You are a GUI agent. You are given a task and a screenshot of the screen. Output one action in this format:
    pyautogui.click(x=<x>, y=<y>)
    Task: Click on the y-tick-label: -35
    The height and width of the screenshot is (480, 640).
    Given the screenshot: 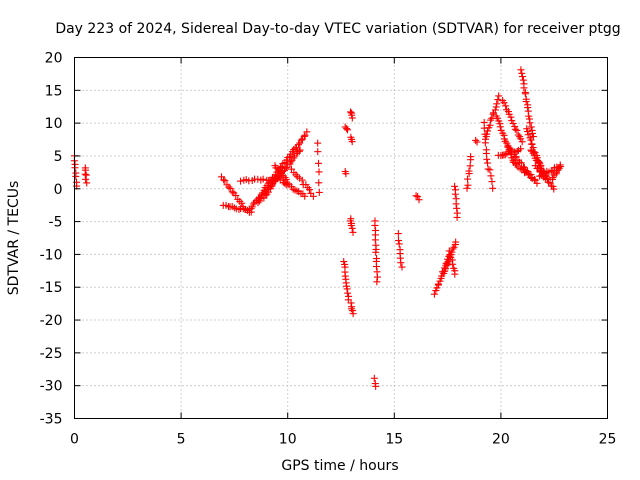 What is the action you would take?
    pyautogui.click(x=51, y=420)
    